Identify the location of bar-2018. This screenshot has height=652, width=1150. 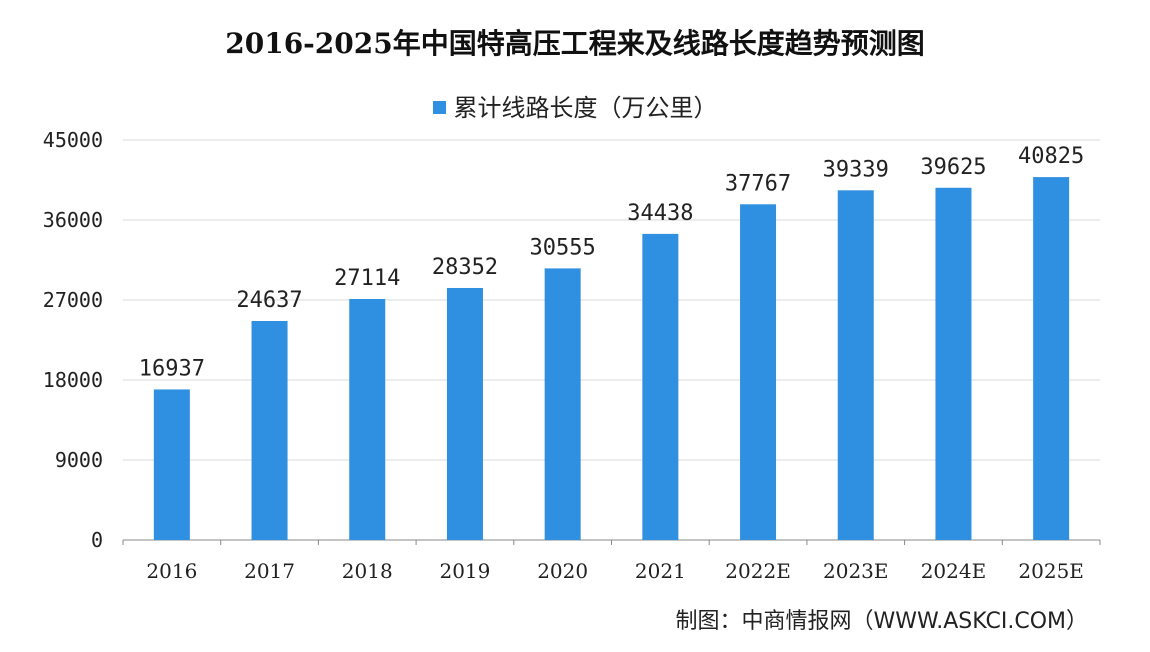
(367, 419).